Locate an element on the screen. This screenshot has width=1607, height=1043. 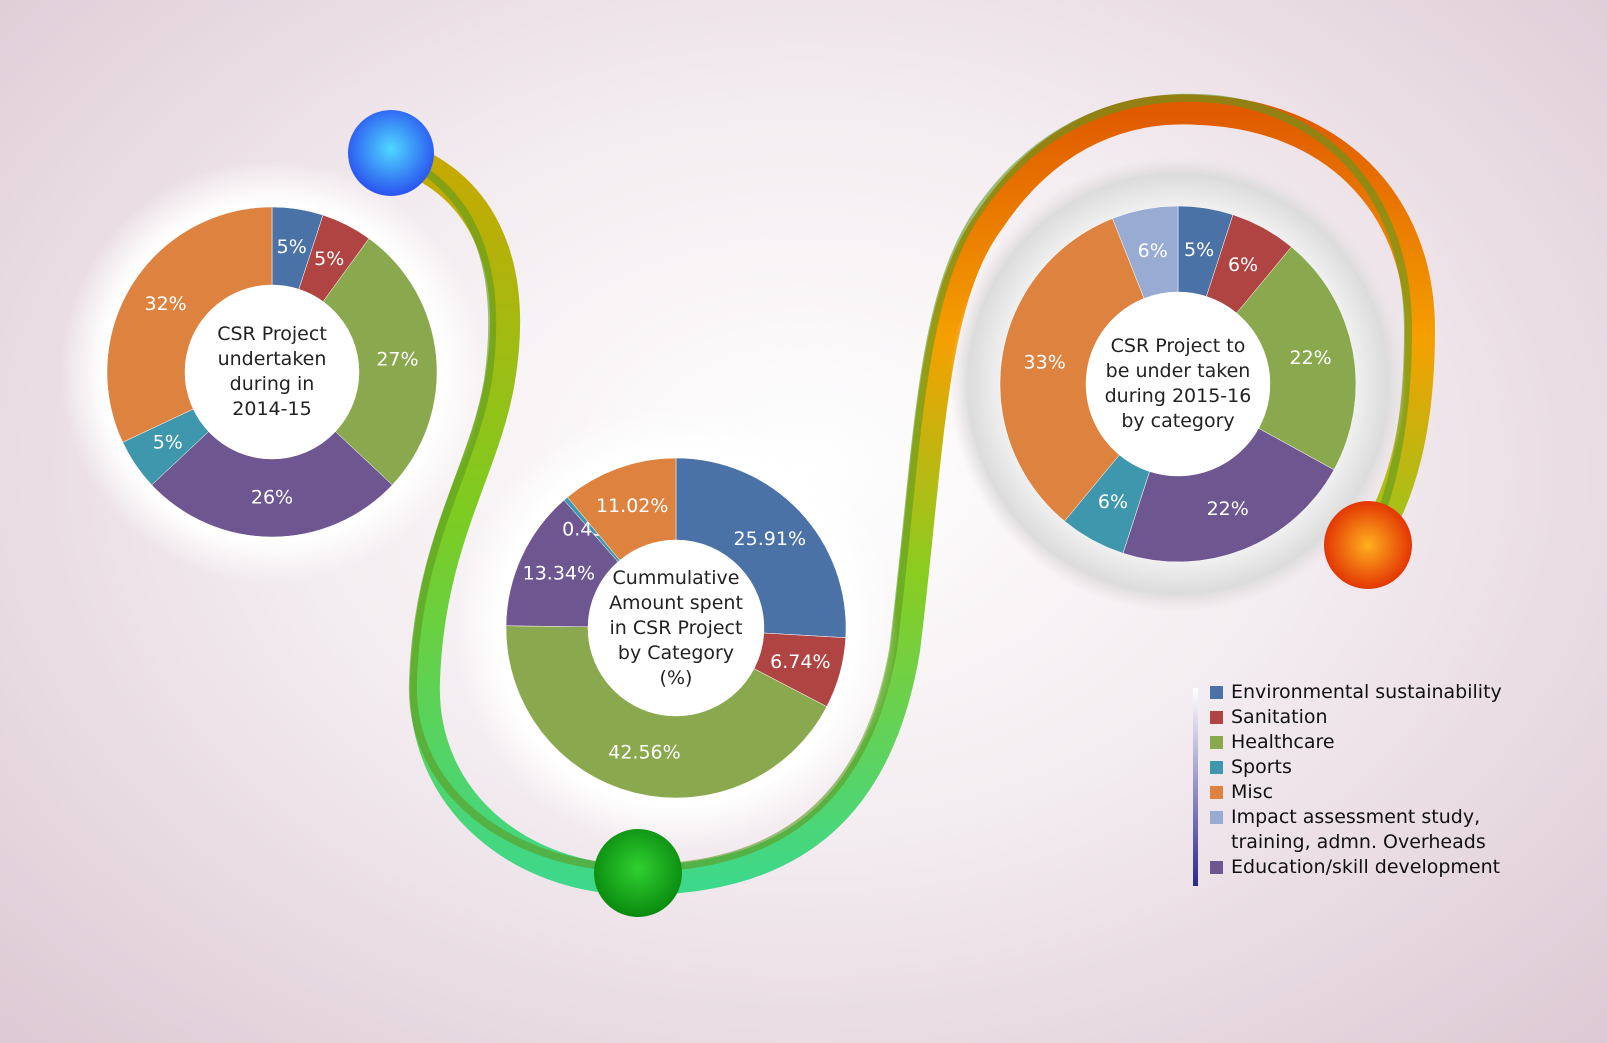
data-label: 33% is located at coordinates (1045, 362).